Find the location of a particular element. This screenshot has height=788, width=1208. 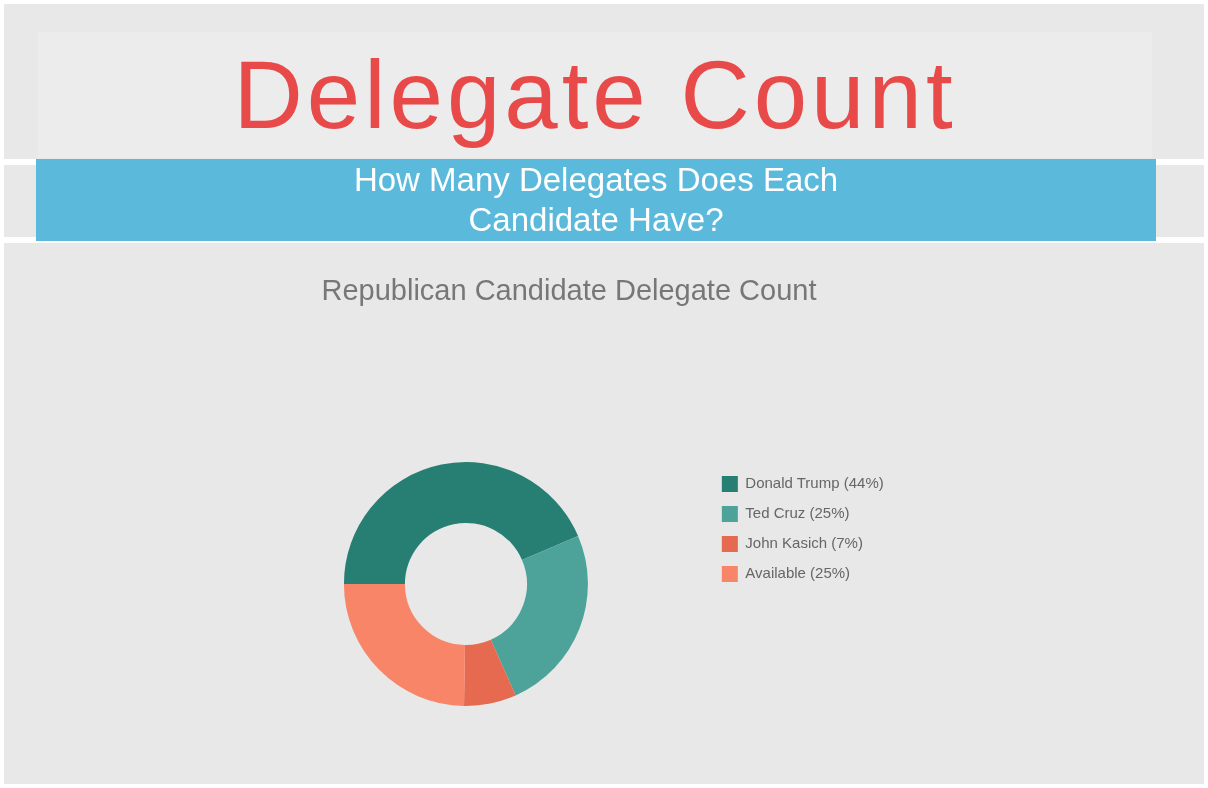

legend-label: Available (25%) is located at coordinates (798, 573).